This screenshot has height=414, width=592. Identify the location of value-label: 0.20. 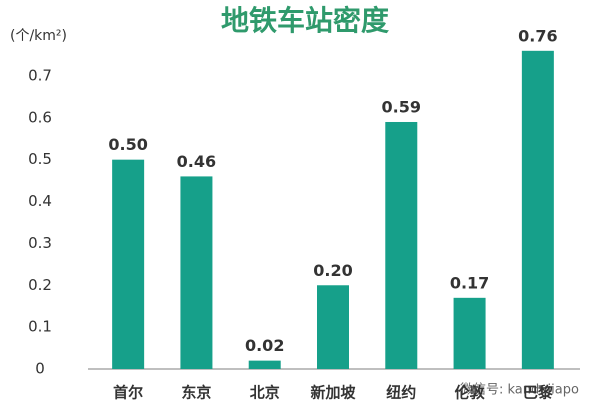
(332, 270).